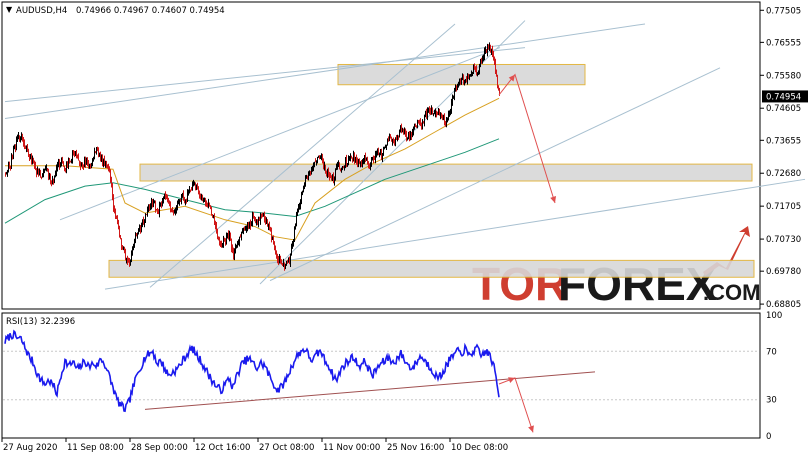 The height and width of the screenshot is (458, 808). What do you see at coordinates (265, 75) in the screenshot?
I see `channel-line` at bounding box center [265, 75].